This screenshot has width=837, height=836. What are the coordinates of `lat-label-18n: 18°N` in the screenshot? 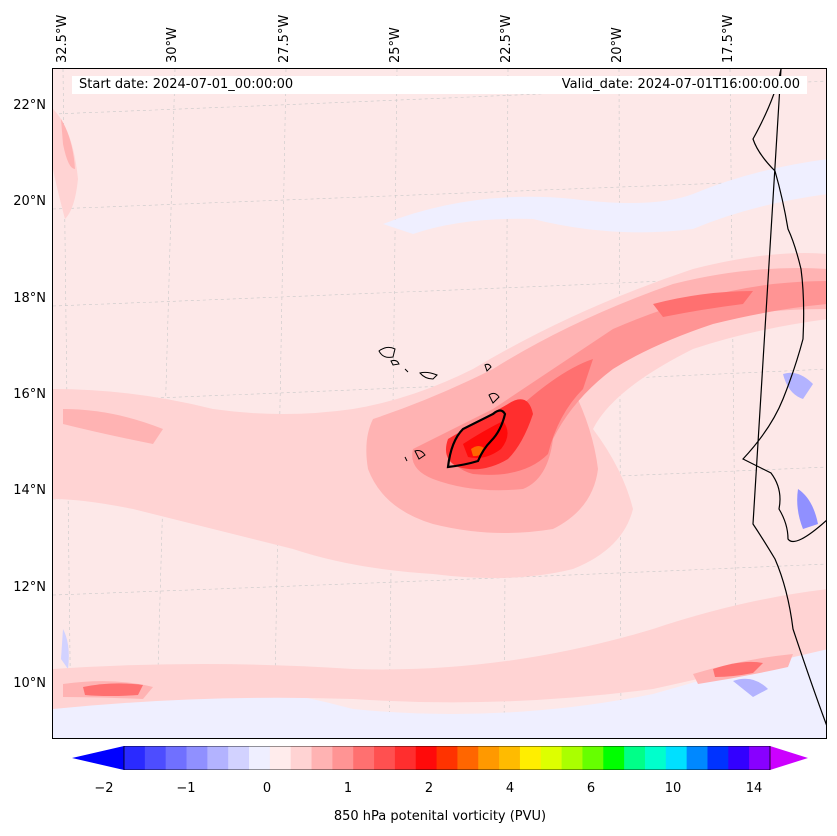 It's located at (29, 298).